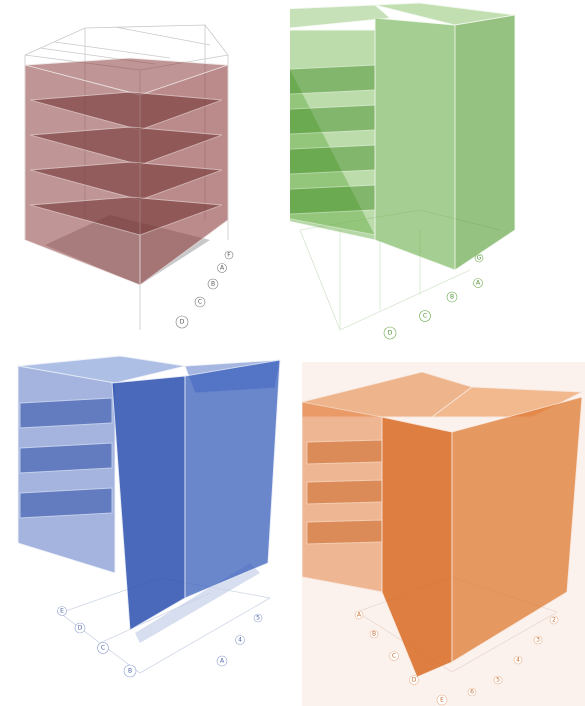  What do you see at coordinates (538, 640) in the screenshot?
I see `orange-grid-label-3: 3` at bounding box center [538, 640].